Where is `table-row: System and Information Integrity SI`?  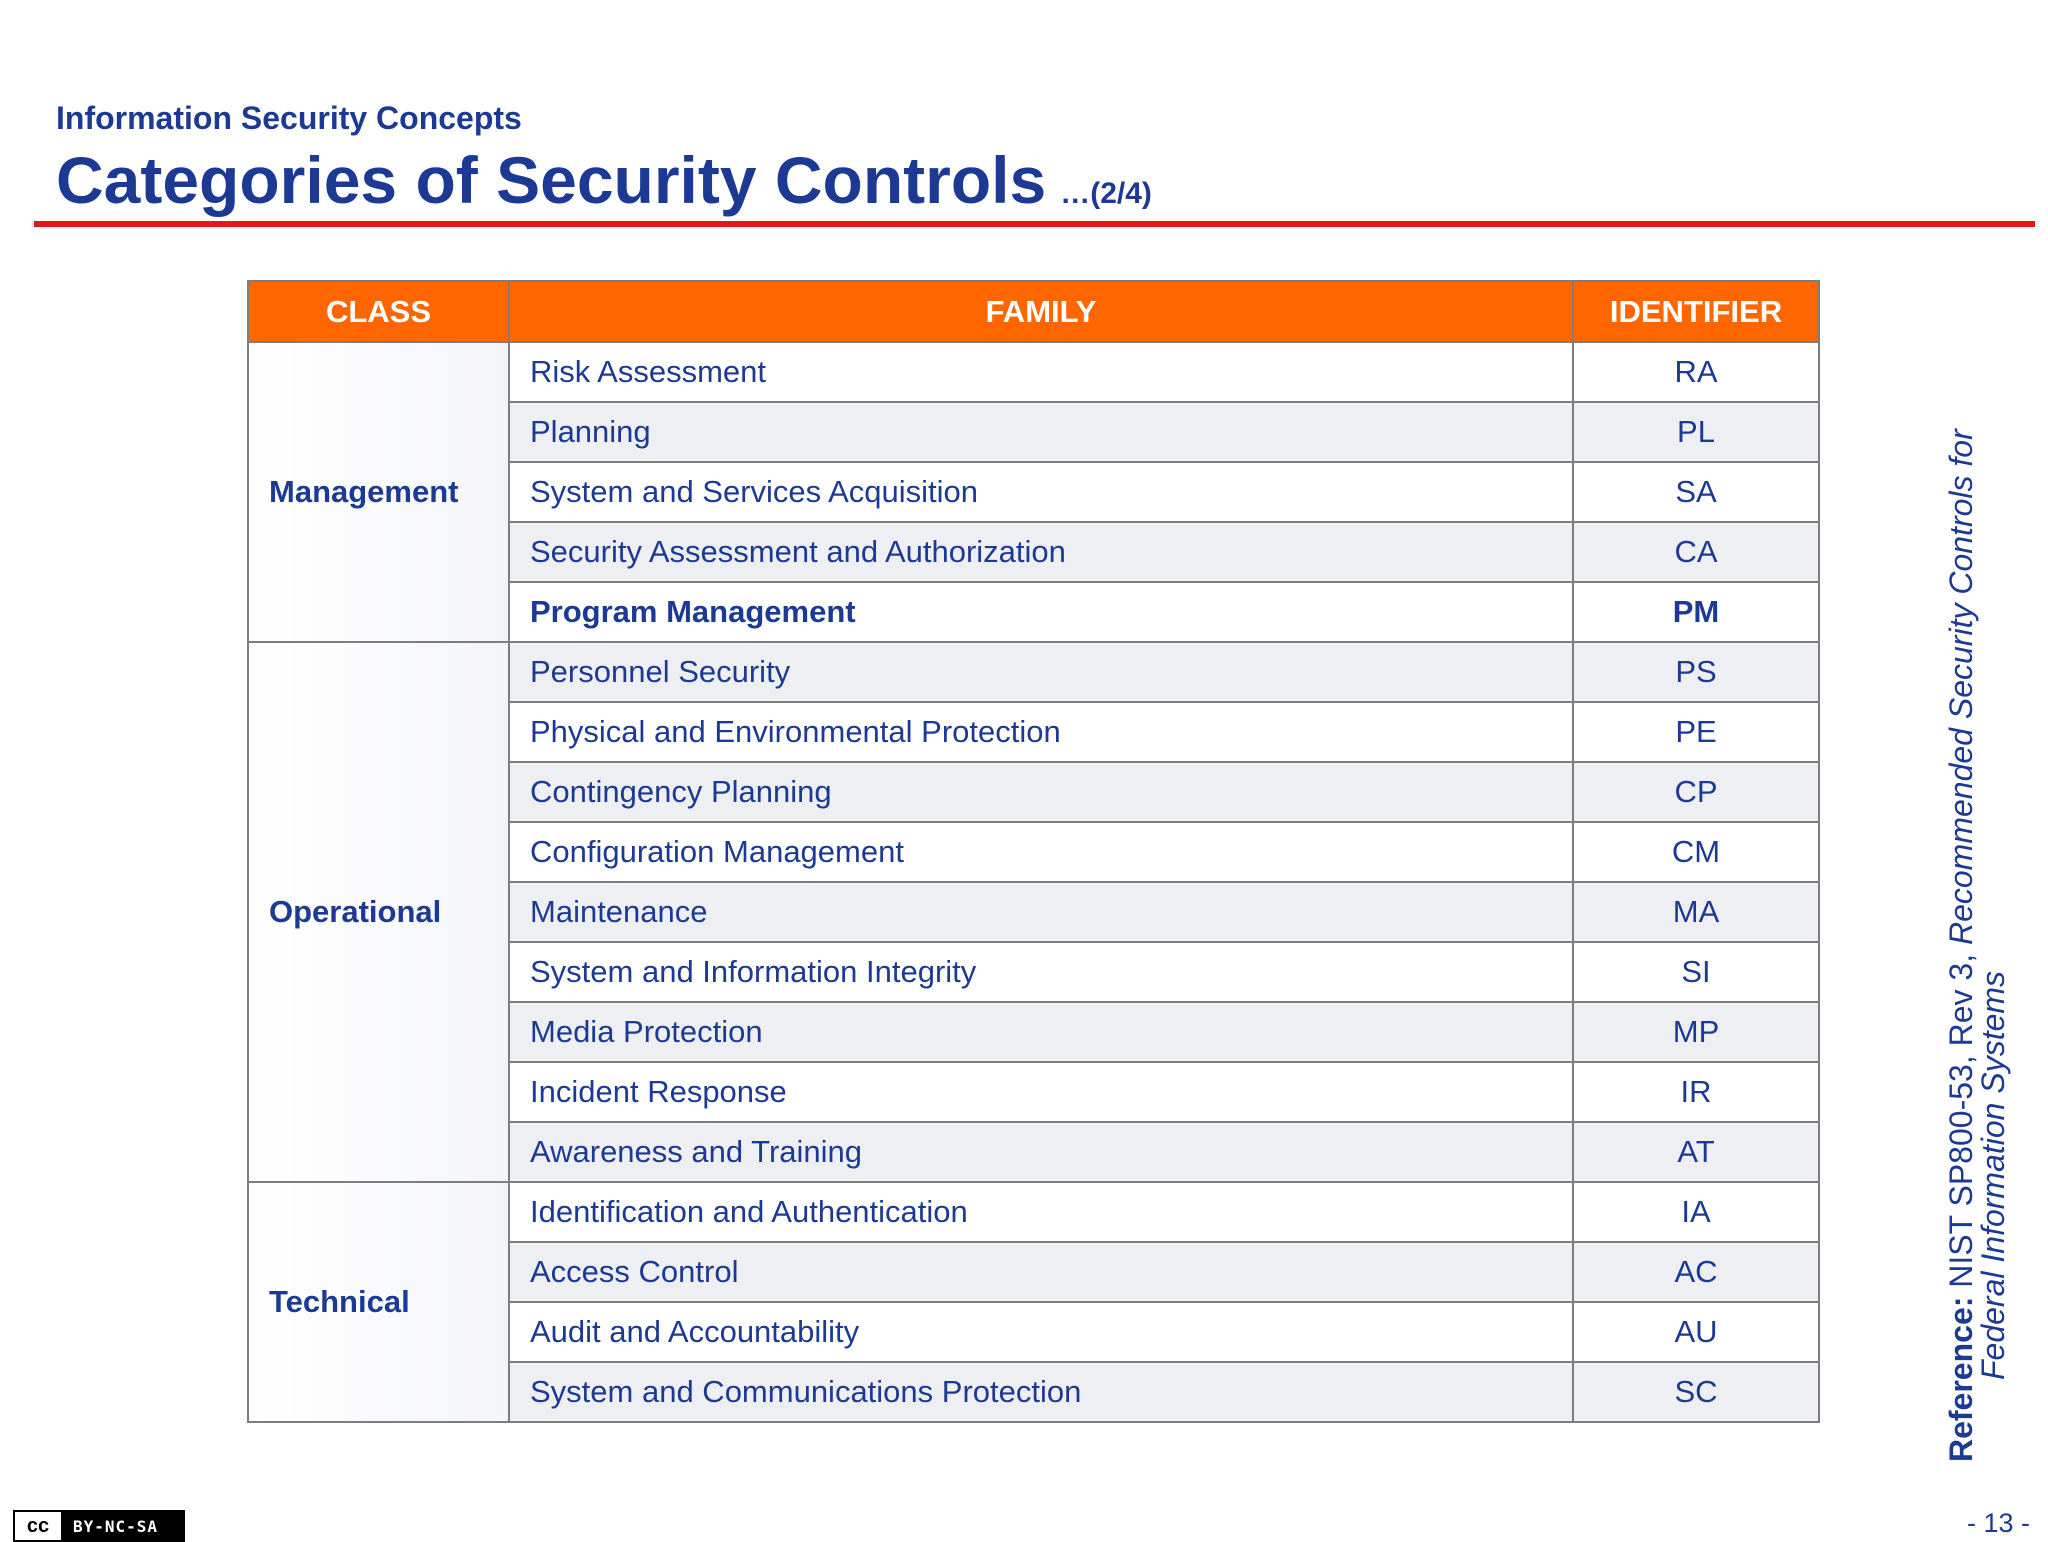 table-row: System and Information Integrity SI is located at coordinates (1034, 972).